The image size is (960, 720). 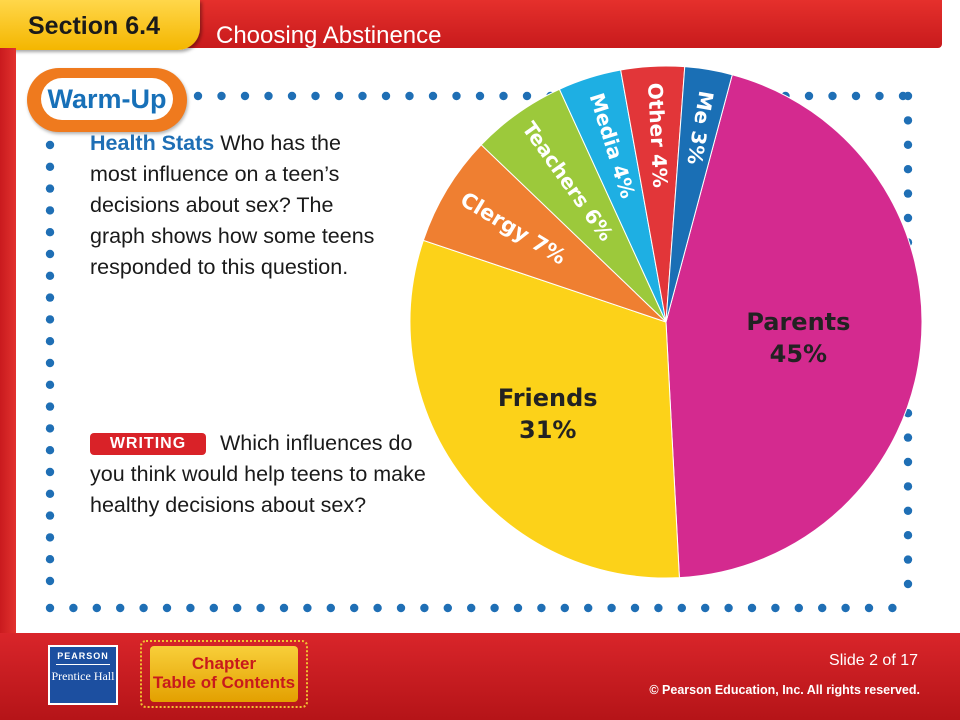 I want to click on pie-label-friends: Friends 31%, so click(x=548, y=414).